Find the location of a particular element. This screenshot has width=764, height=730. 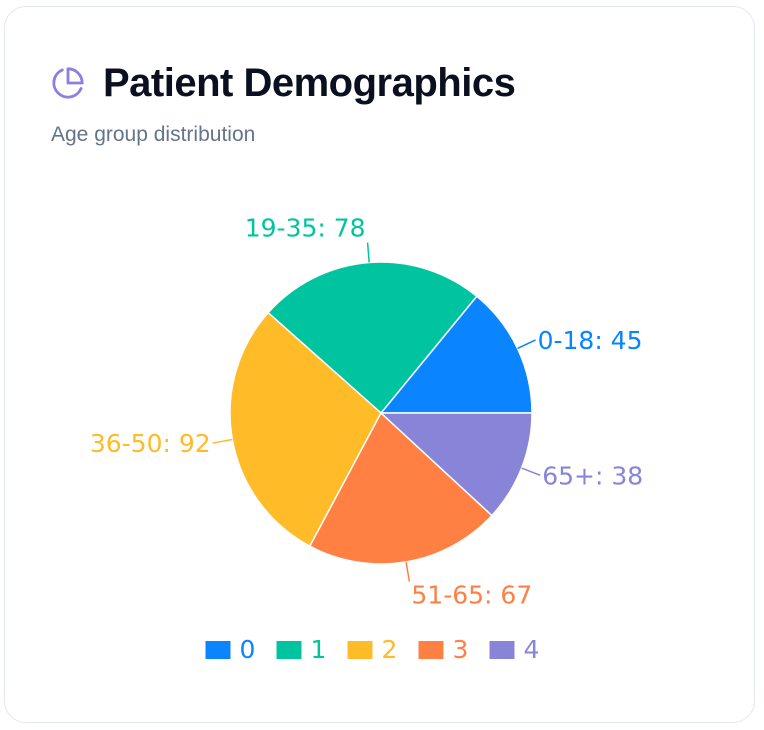

legend-label-0: 0 is located at coordinates (248, 649).